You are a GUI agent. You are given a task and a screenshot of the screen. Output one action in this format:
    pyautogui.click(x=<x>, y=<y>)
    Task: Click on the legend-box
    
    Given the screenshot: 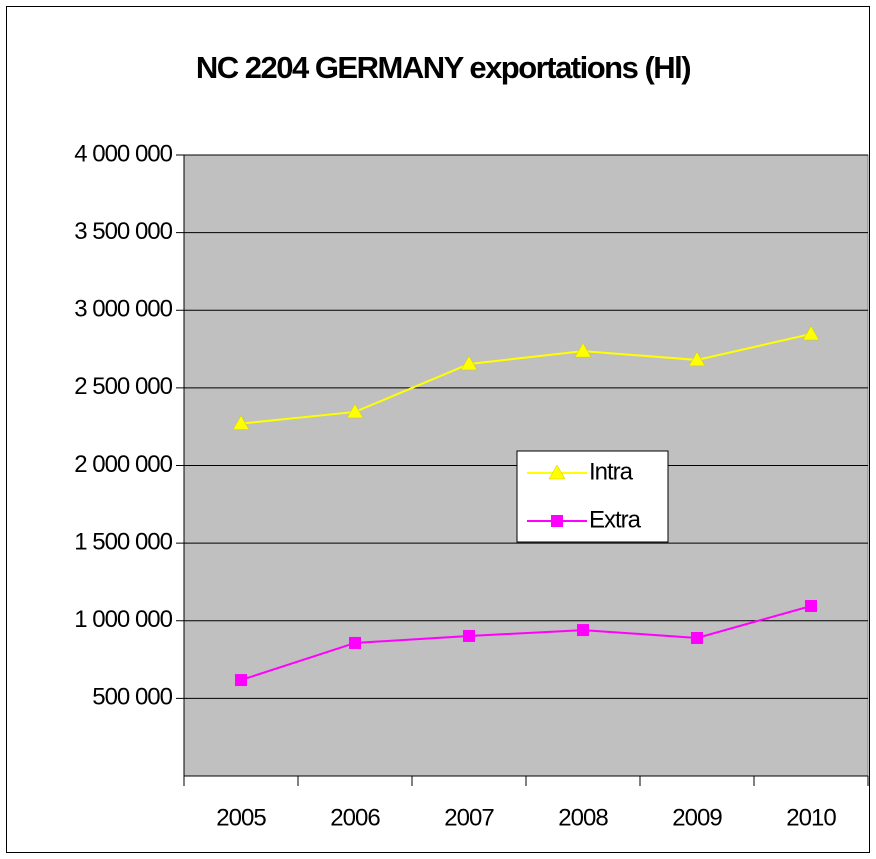 What is the action you would take?
    pyautogui.click(x=592, y=496)
    